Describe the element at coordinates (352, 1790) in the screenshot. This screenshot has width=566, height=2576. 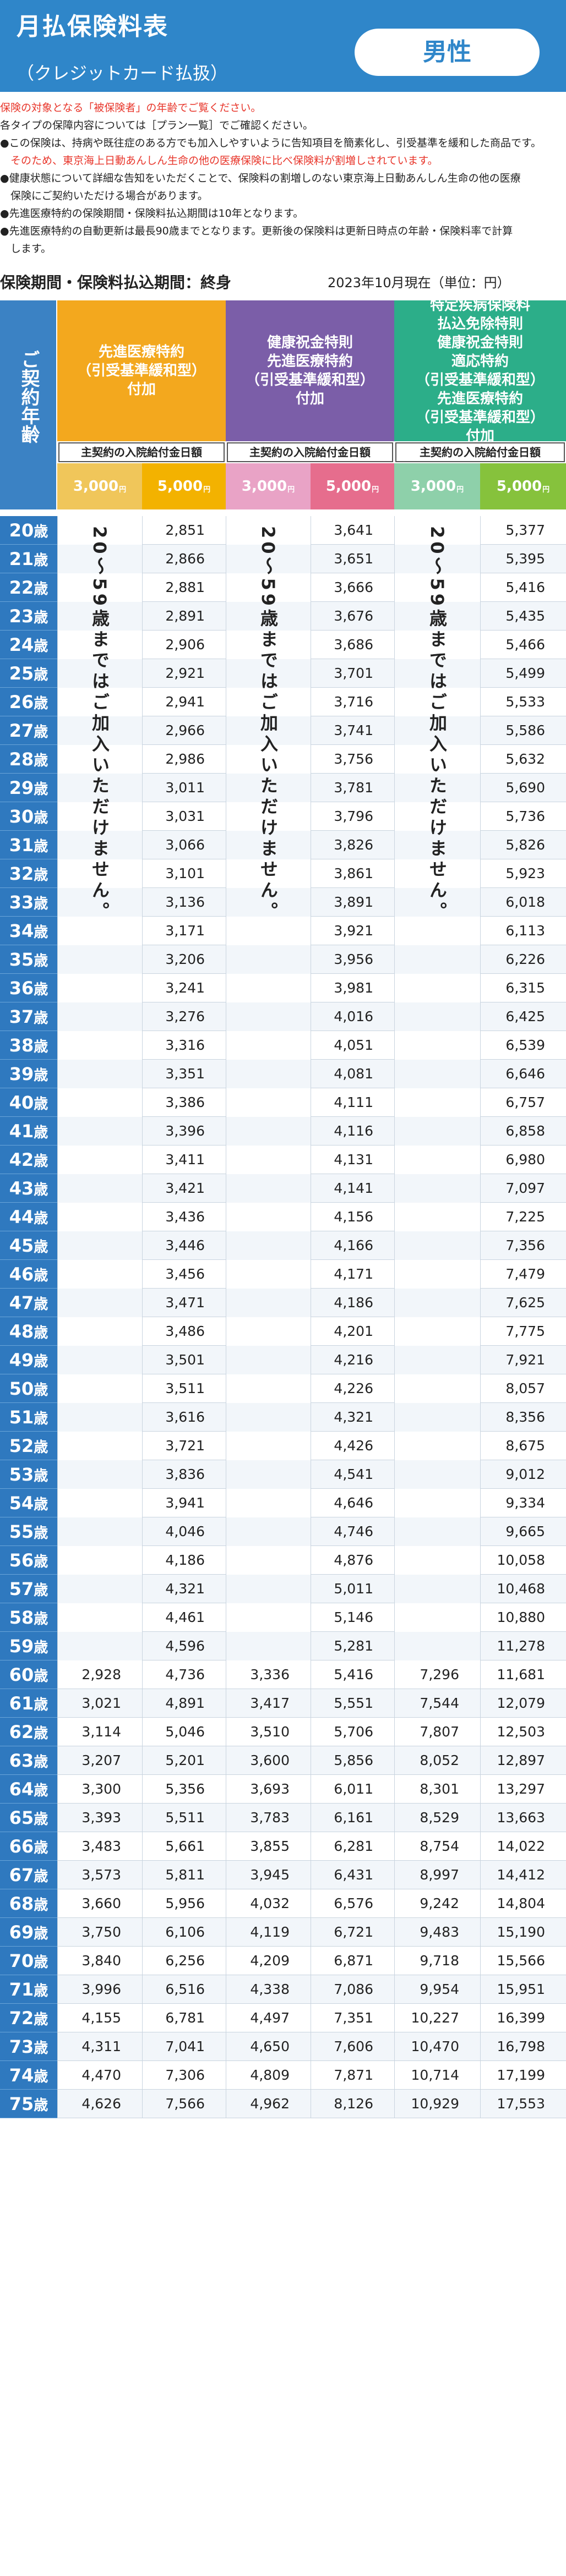
I see `premium-cell: 6,011` at that location.